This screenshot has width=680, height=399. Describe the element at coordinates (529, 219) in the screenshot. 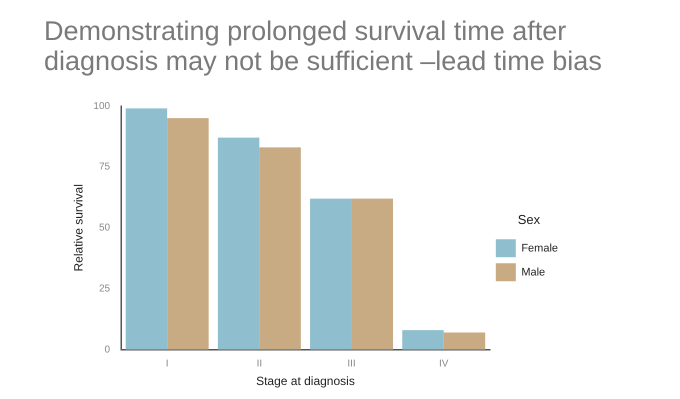

I see `legend-title: Sex` at that location.